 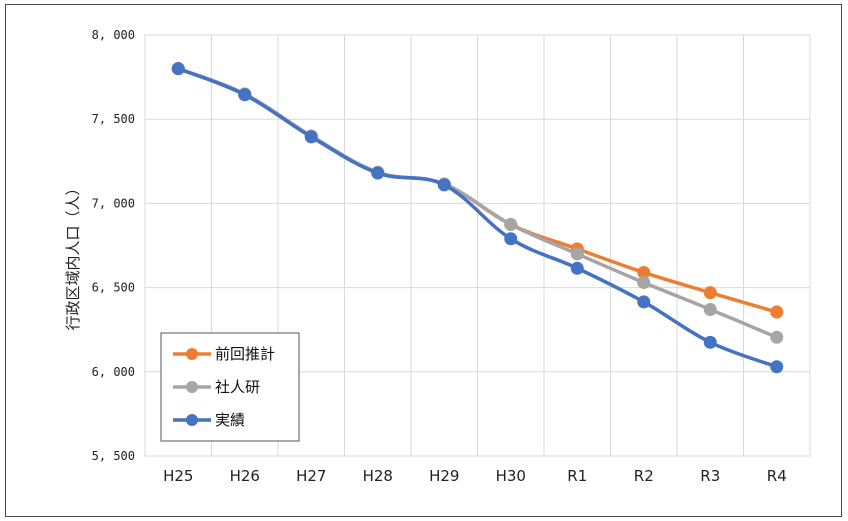 What do you see at coordinates (178, 476) in the screenshot?
I see `x-tick-label: H25` at bounding box center [178, 476].